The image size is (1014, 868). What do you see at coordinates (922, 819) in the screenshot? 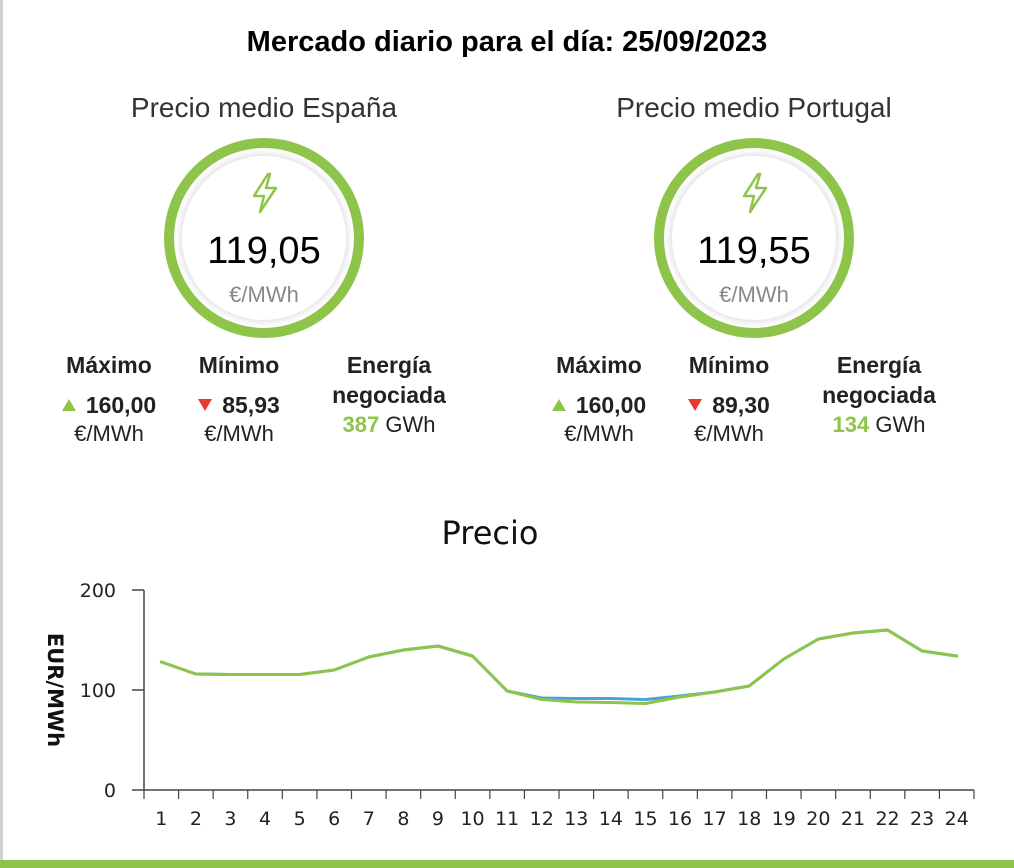
I see `x-tick-label: 23` at bounding box center [922, 819].